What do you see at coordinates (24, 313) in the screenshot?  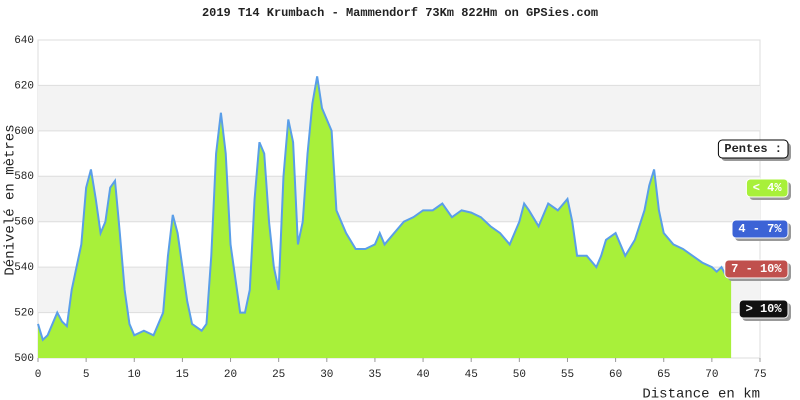 I see `y-tick-label: 520` at bounding box center [24, 313].